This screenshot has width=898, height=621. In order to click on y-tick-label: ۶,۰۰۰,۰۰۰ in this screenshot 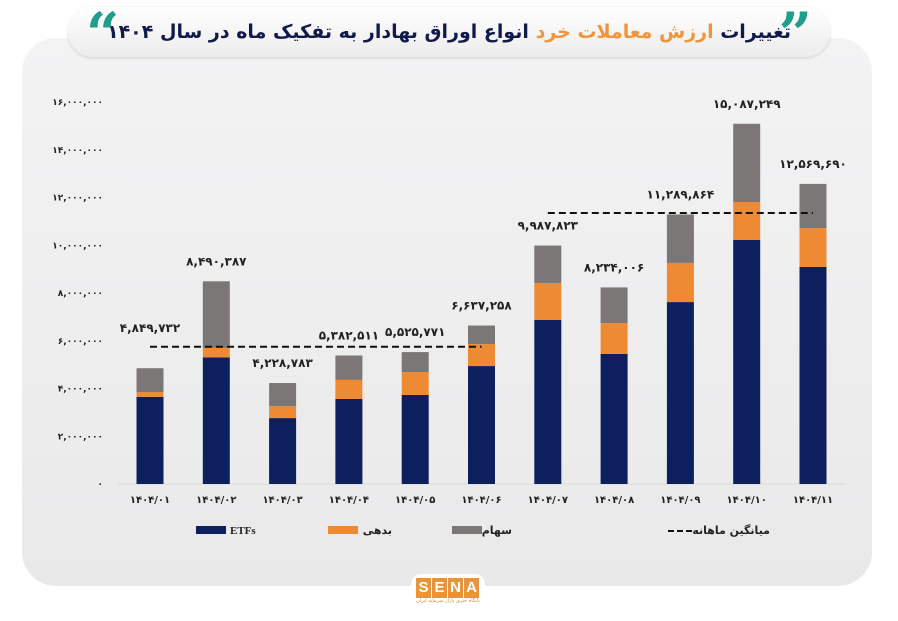, I will do `click(80, 342)`.